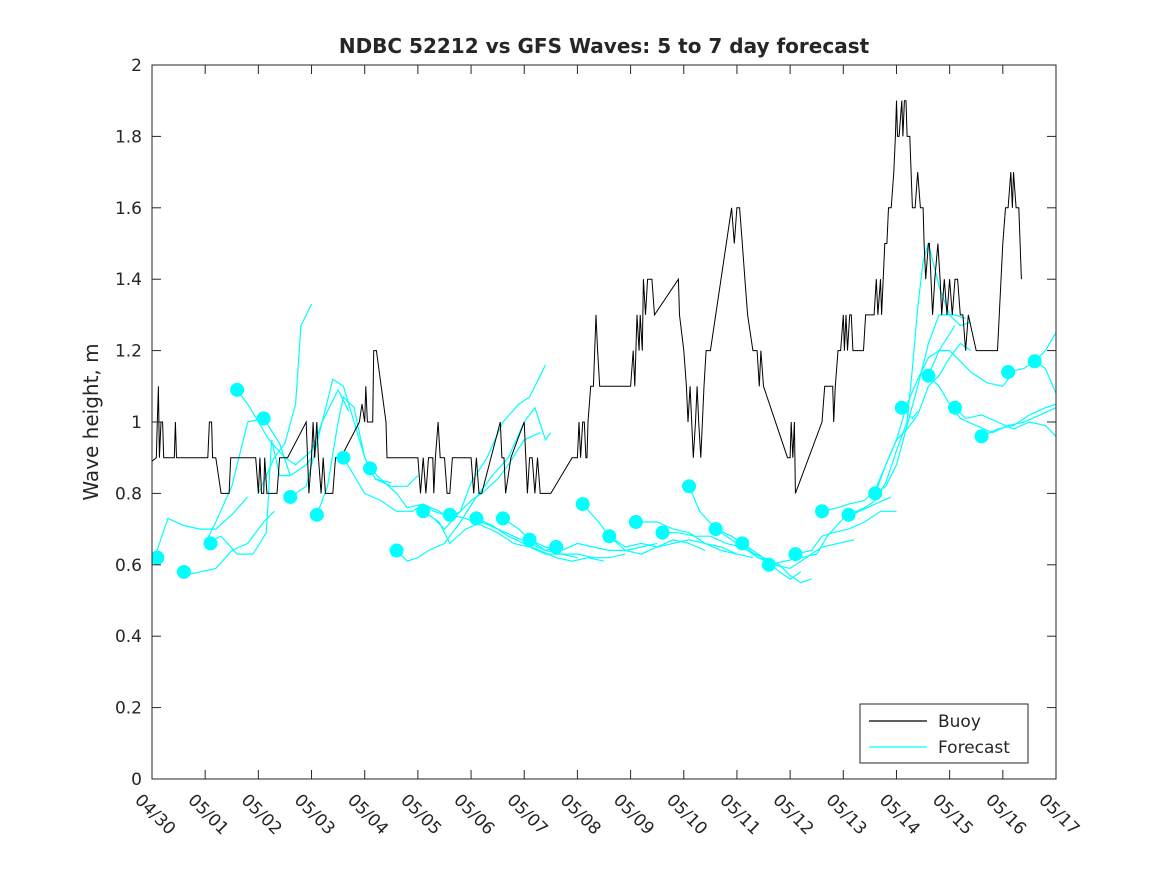 This screenshot has width=1167, height=880. Describe the element at coordinates (136, 780) in the screenshot. I see `y-tick-label-0: 0` at that location.